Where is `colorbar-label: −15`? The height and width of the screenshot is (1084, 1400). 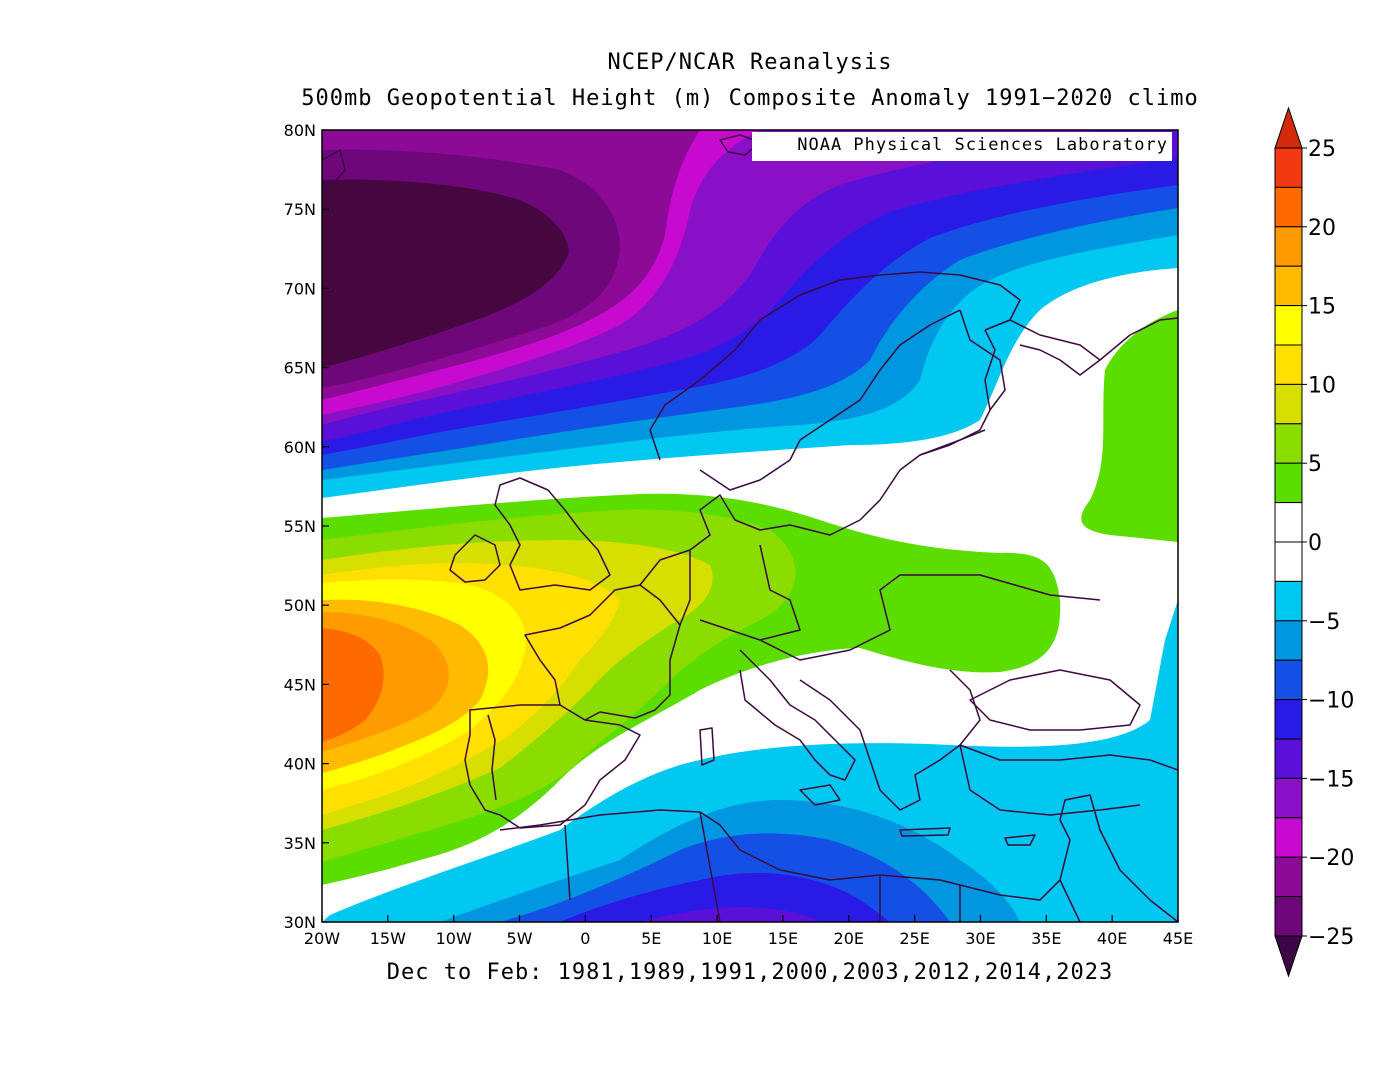
colorbar-label: −15 is located at coordinates (1331, 779).